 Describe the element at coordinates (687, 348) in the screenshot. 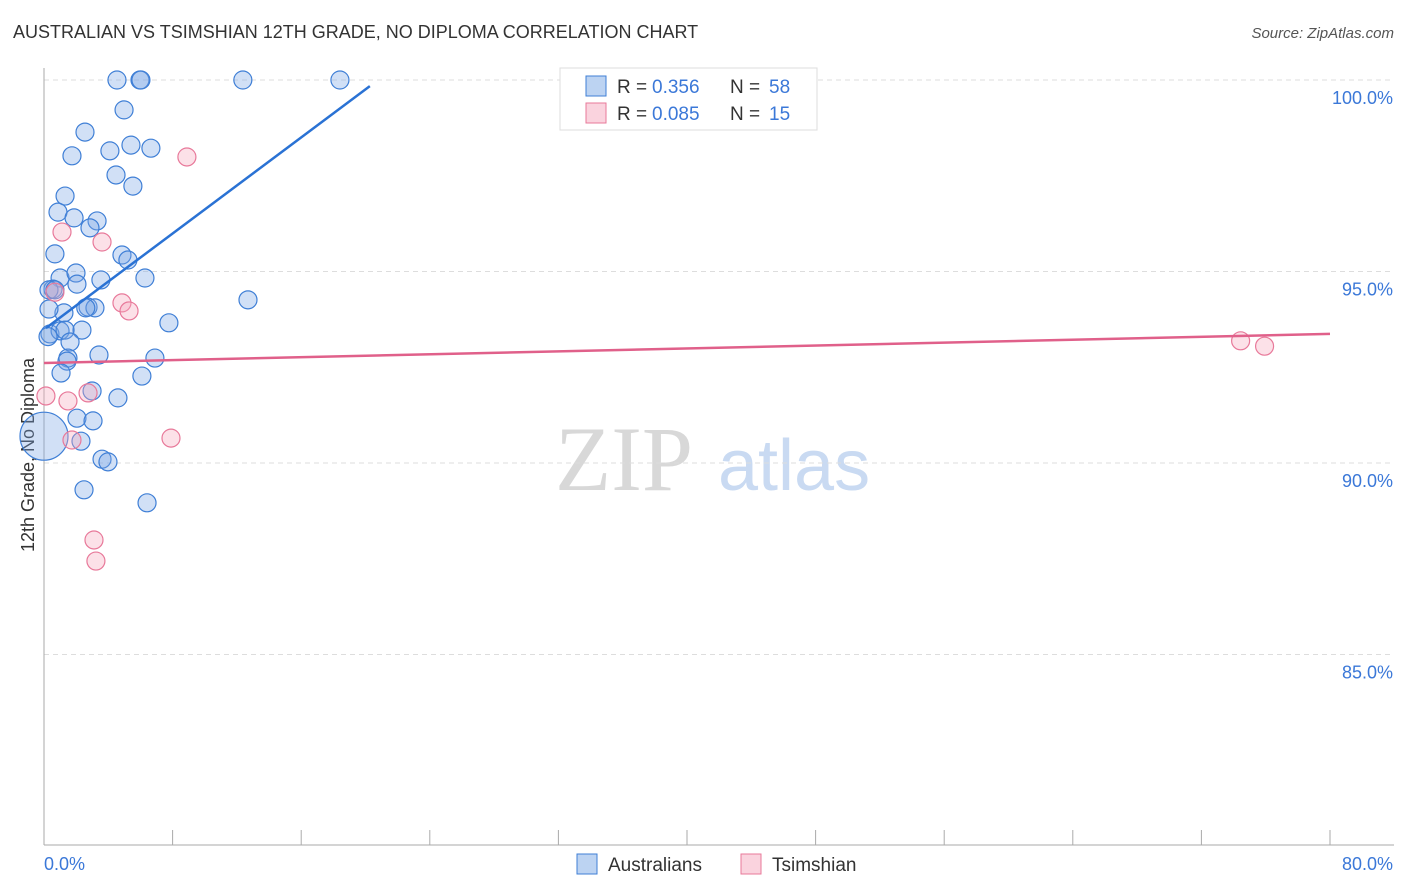

I see `tsimshian-trend-line` at that location.